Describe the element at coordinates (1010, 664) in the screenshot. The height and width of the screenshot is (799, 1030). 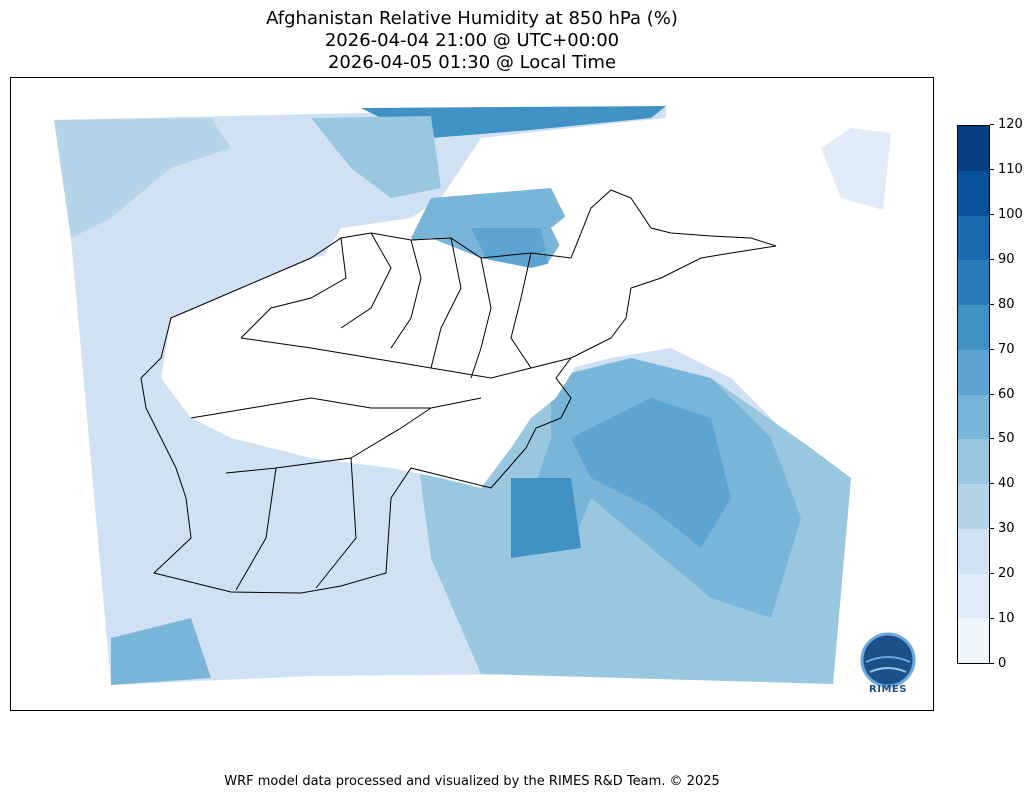
I see `colorbar-tick-label: 0` at that location.